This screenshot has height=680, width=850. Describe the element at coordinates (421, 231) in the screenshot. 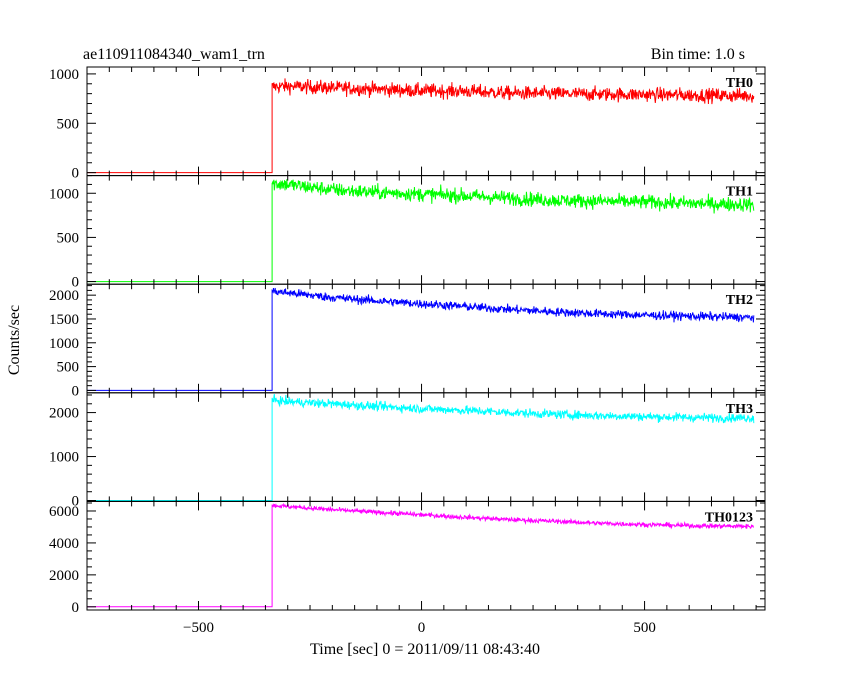

I see `series-line-th1` at that location.